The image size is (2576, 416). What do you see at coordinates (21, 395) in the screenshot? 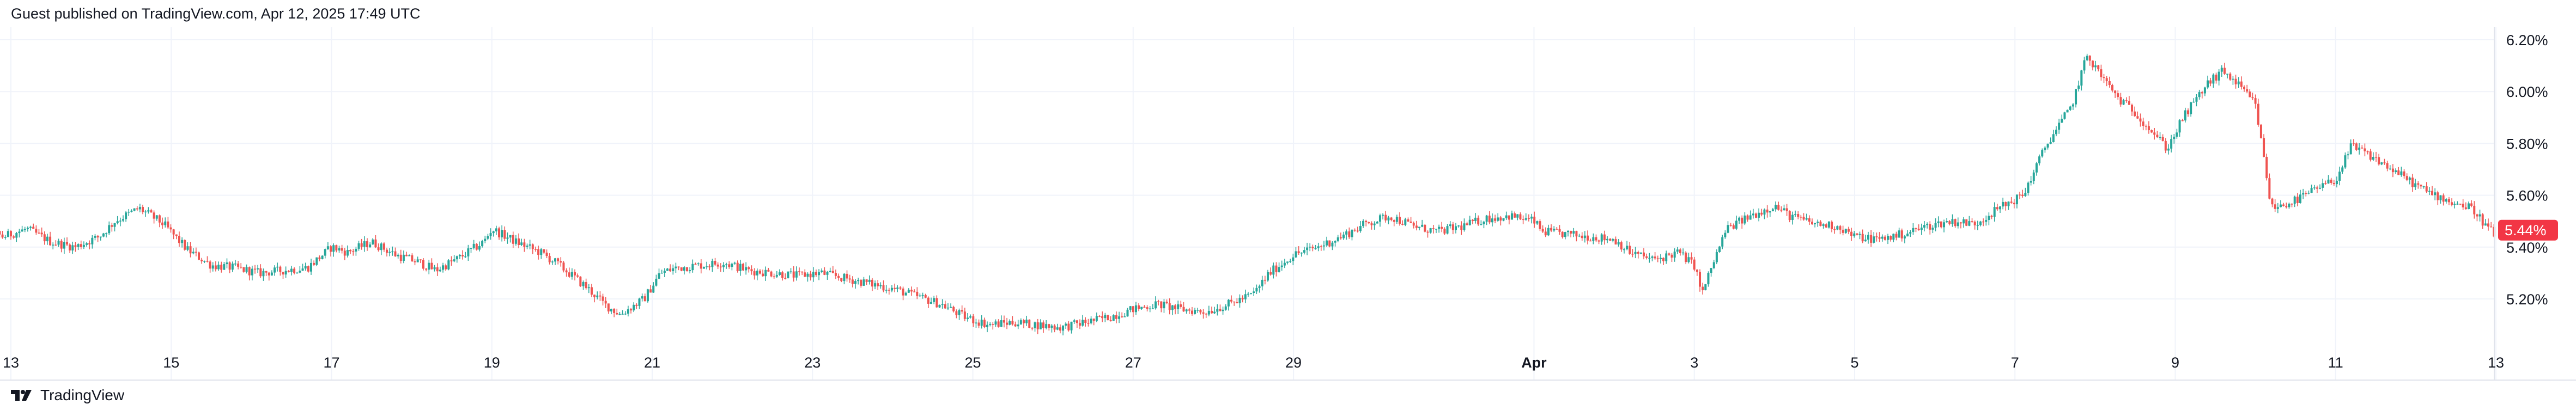
I see `tradingview-logo-icon` at bounding box center [21, 395].